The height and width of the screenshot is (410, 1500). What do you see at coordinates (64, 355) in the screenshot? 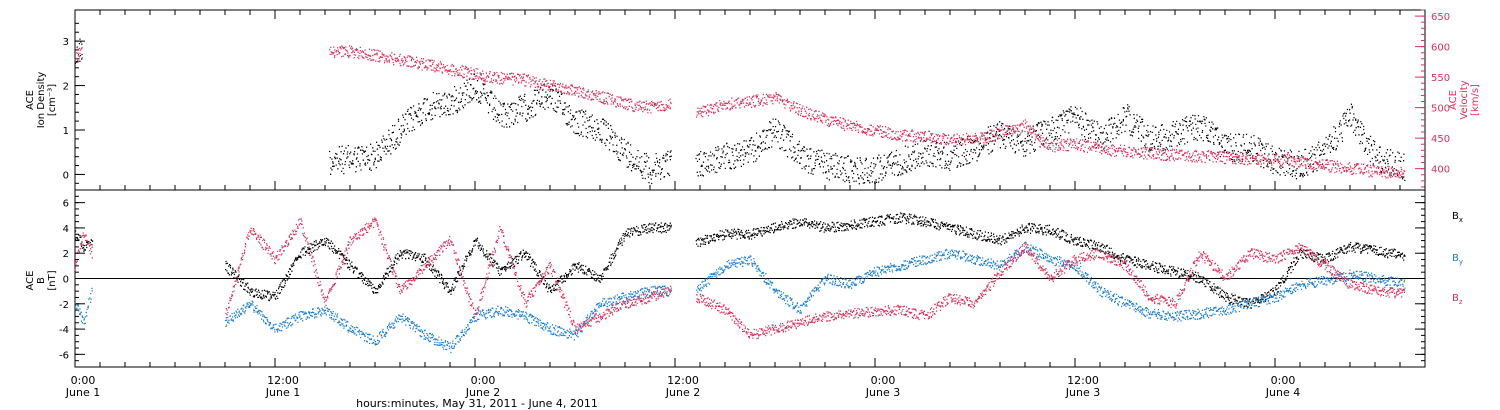
I see `b-tick-label: -6` at bounding box center [64, 355].